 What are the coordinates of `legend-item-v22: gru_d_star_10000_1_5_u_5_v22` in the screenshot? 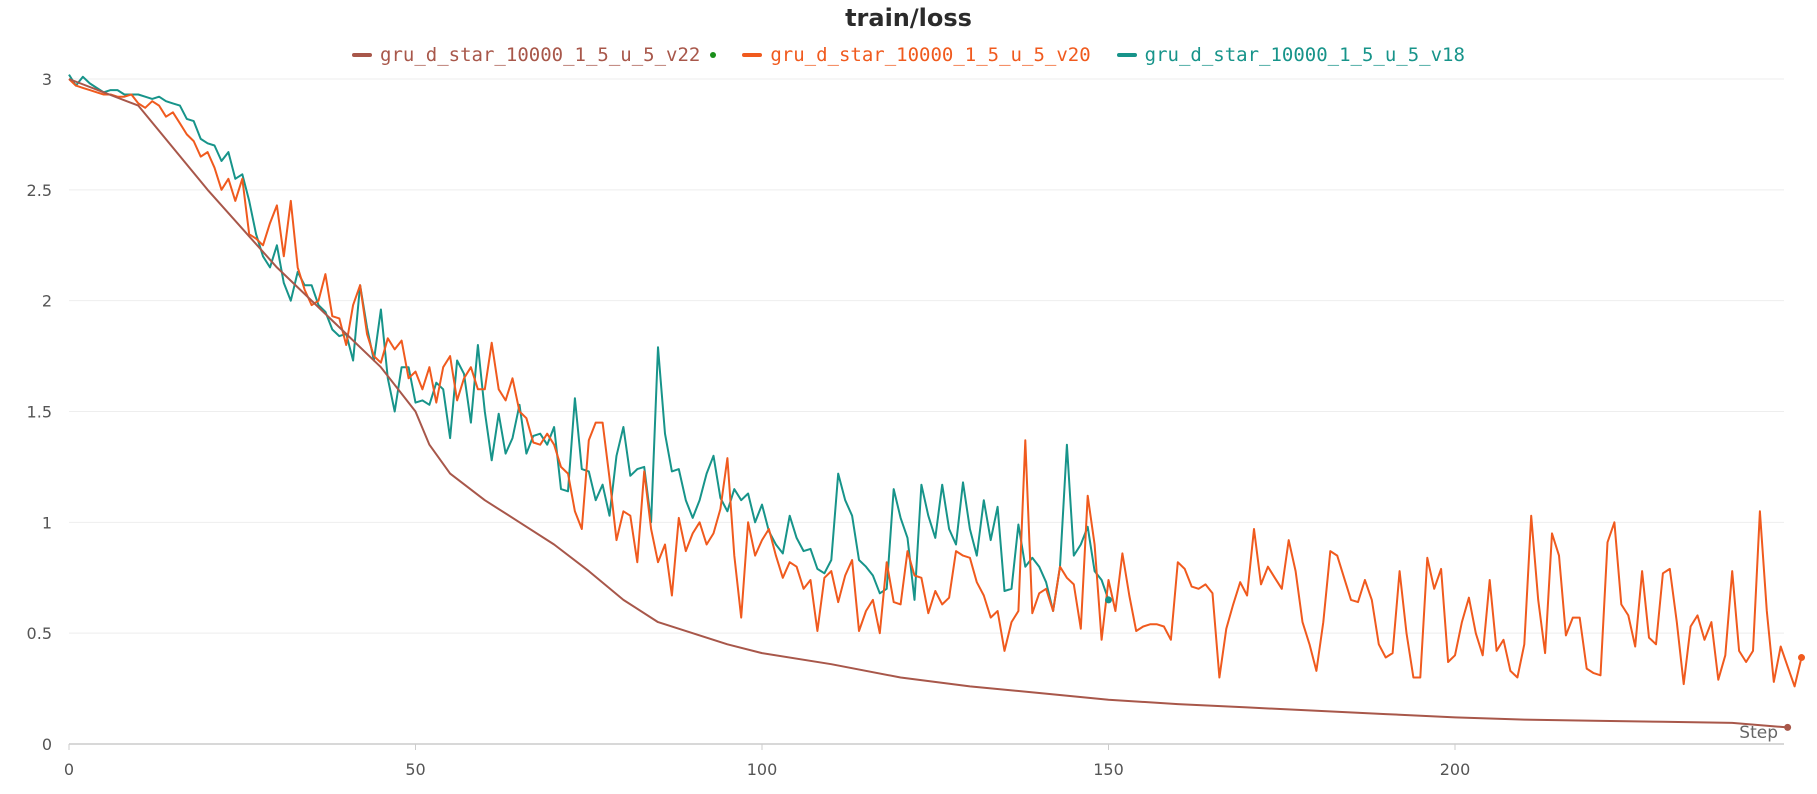 It's located at (534, 55).